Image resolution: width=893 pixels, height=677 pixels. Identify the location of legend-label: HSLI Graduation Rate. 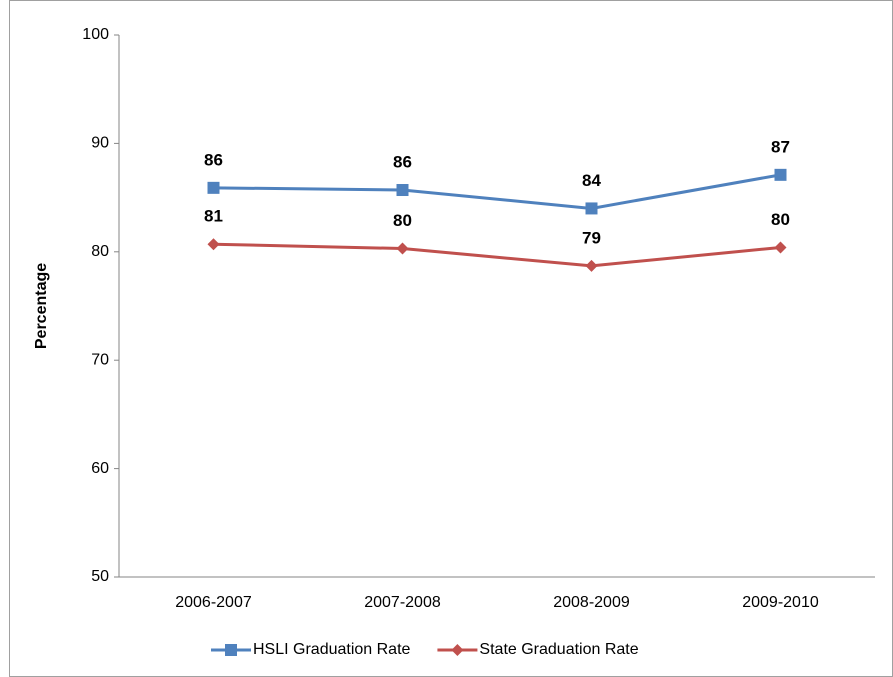
(332, 649).